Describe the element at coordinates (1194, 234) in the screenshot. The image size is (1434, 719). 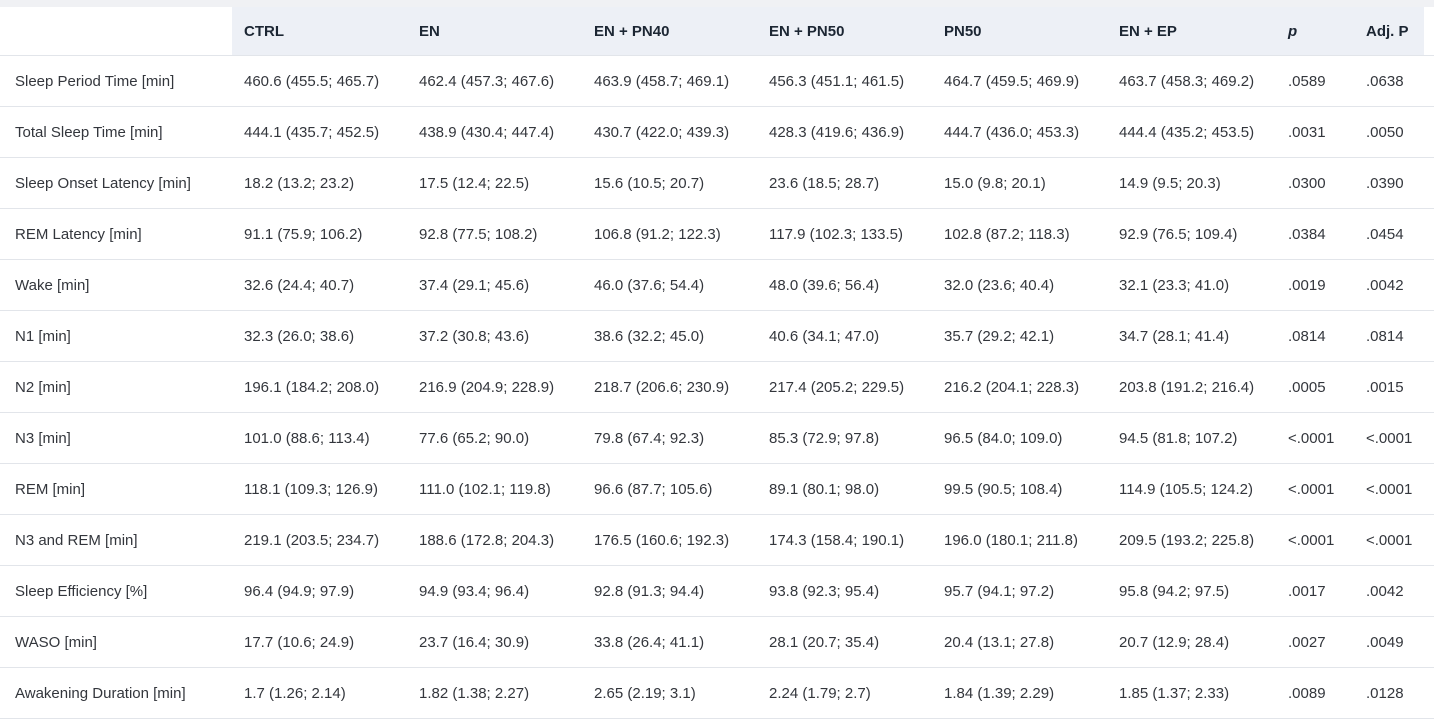
I see `value-en-ep: 92.9 (76.5; 109.4)` at that location.